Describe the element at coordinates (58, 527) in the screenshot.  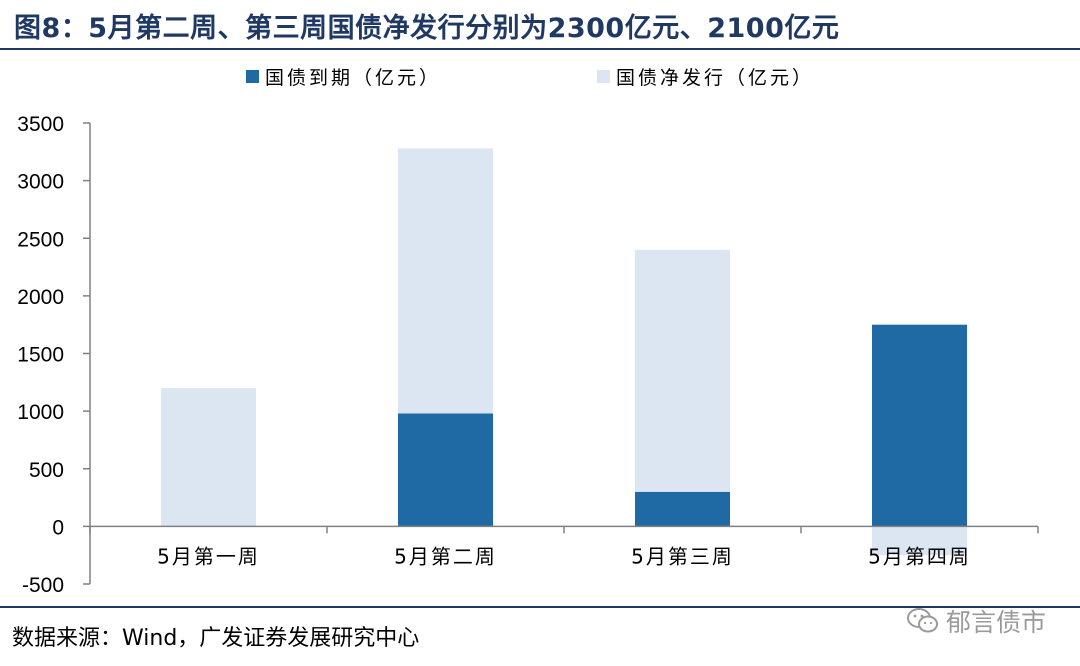
I see `y-tick-label: 0` at that location.